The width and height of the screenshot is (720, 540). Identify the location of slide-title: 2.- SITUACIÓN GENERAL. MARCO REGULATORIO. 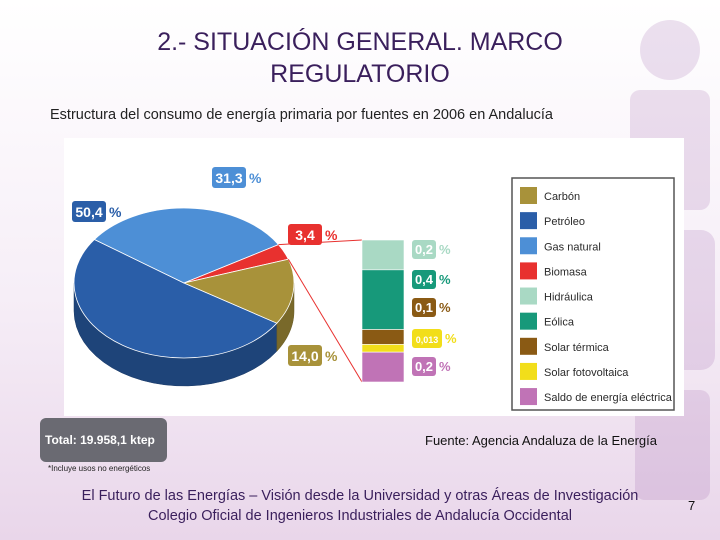
(360, 58).